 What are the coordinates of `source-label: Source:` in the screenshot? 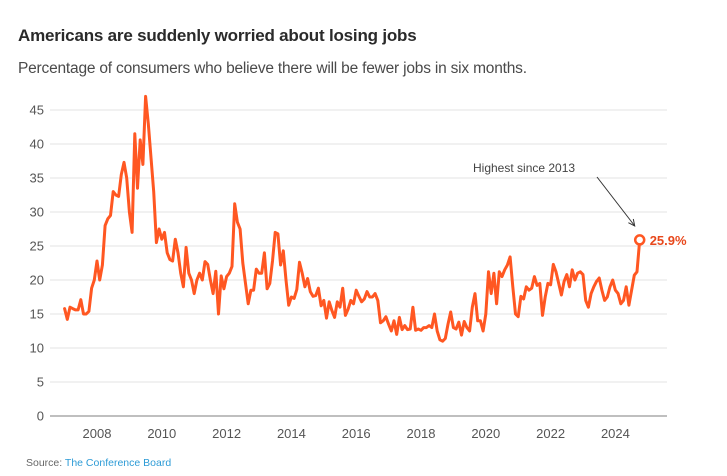 It's located at (44, 463).